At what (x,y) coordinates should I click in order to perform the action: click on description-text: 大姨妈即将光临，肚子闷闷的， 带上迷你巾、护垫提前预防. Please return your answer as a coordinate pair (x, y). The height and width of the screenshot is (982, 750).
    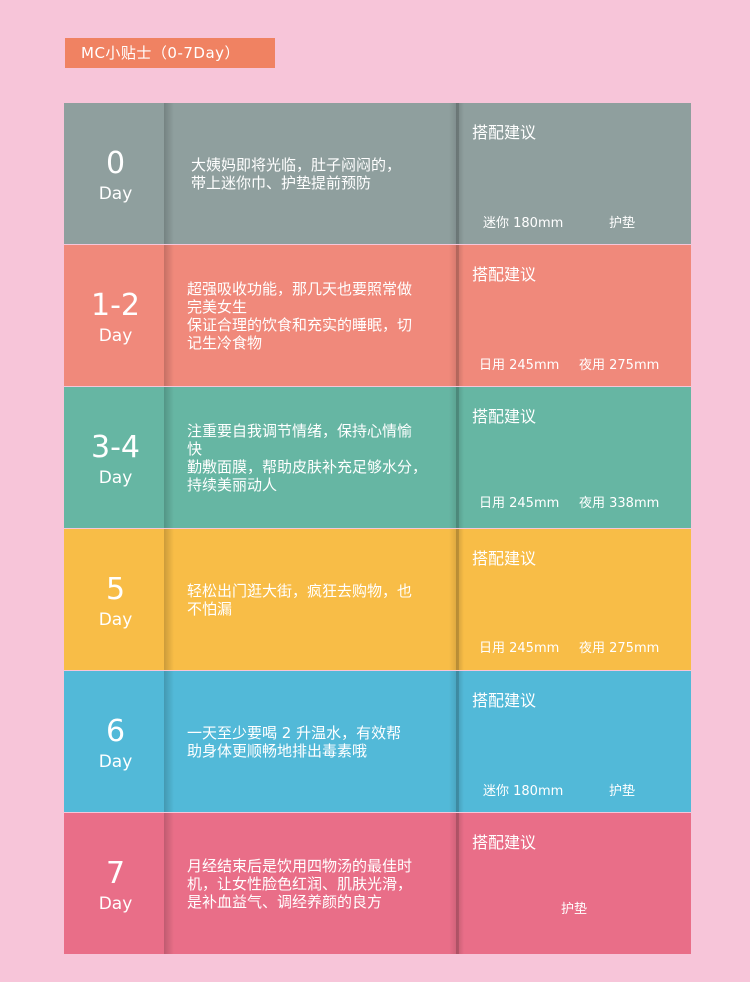
    Looking at the image, I should click on (296, 173).